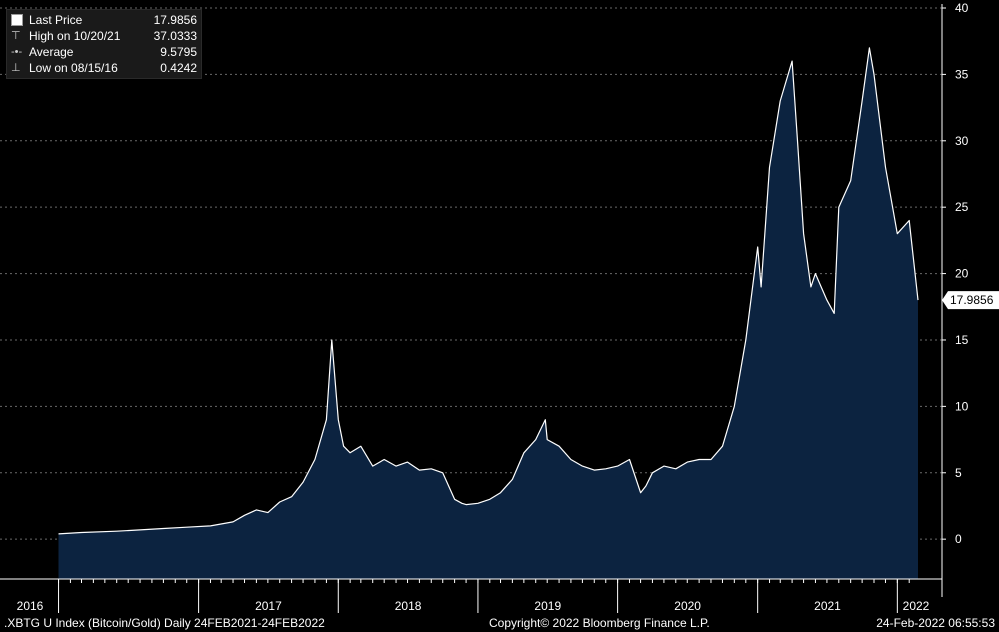 The height and width of the screenshot is (632, 999). What do you see at coordinates (51, 52) in the screenshot?
I see `legend-label: Average` at bounding box center [51, 52].